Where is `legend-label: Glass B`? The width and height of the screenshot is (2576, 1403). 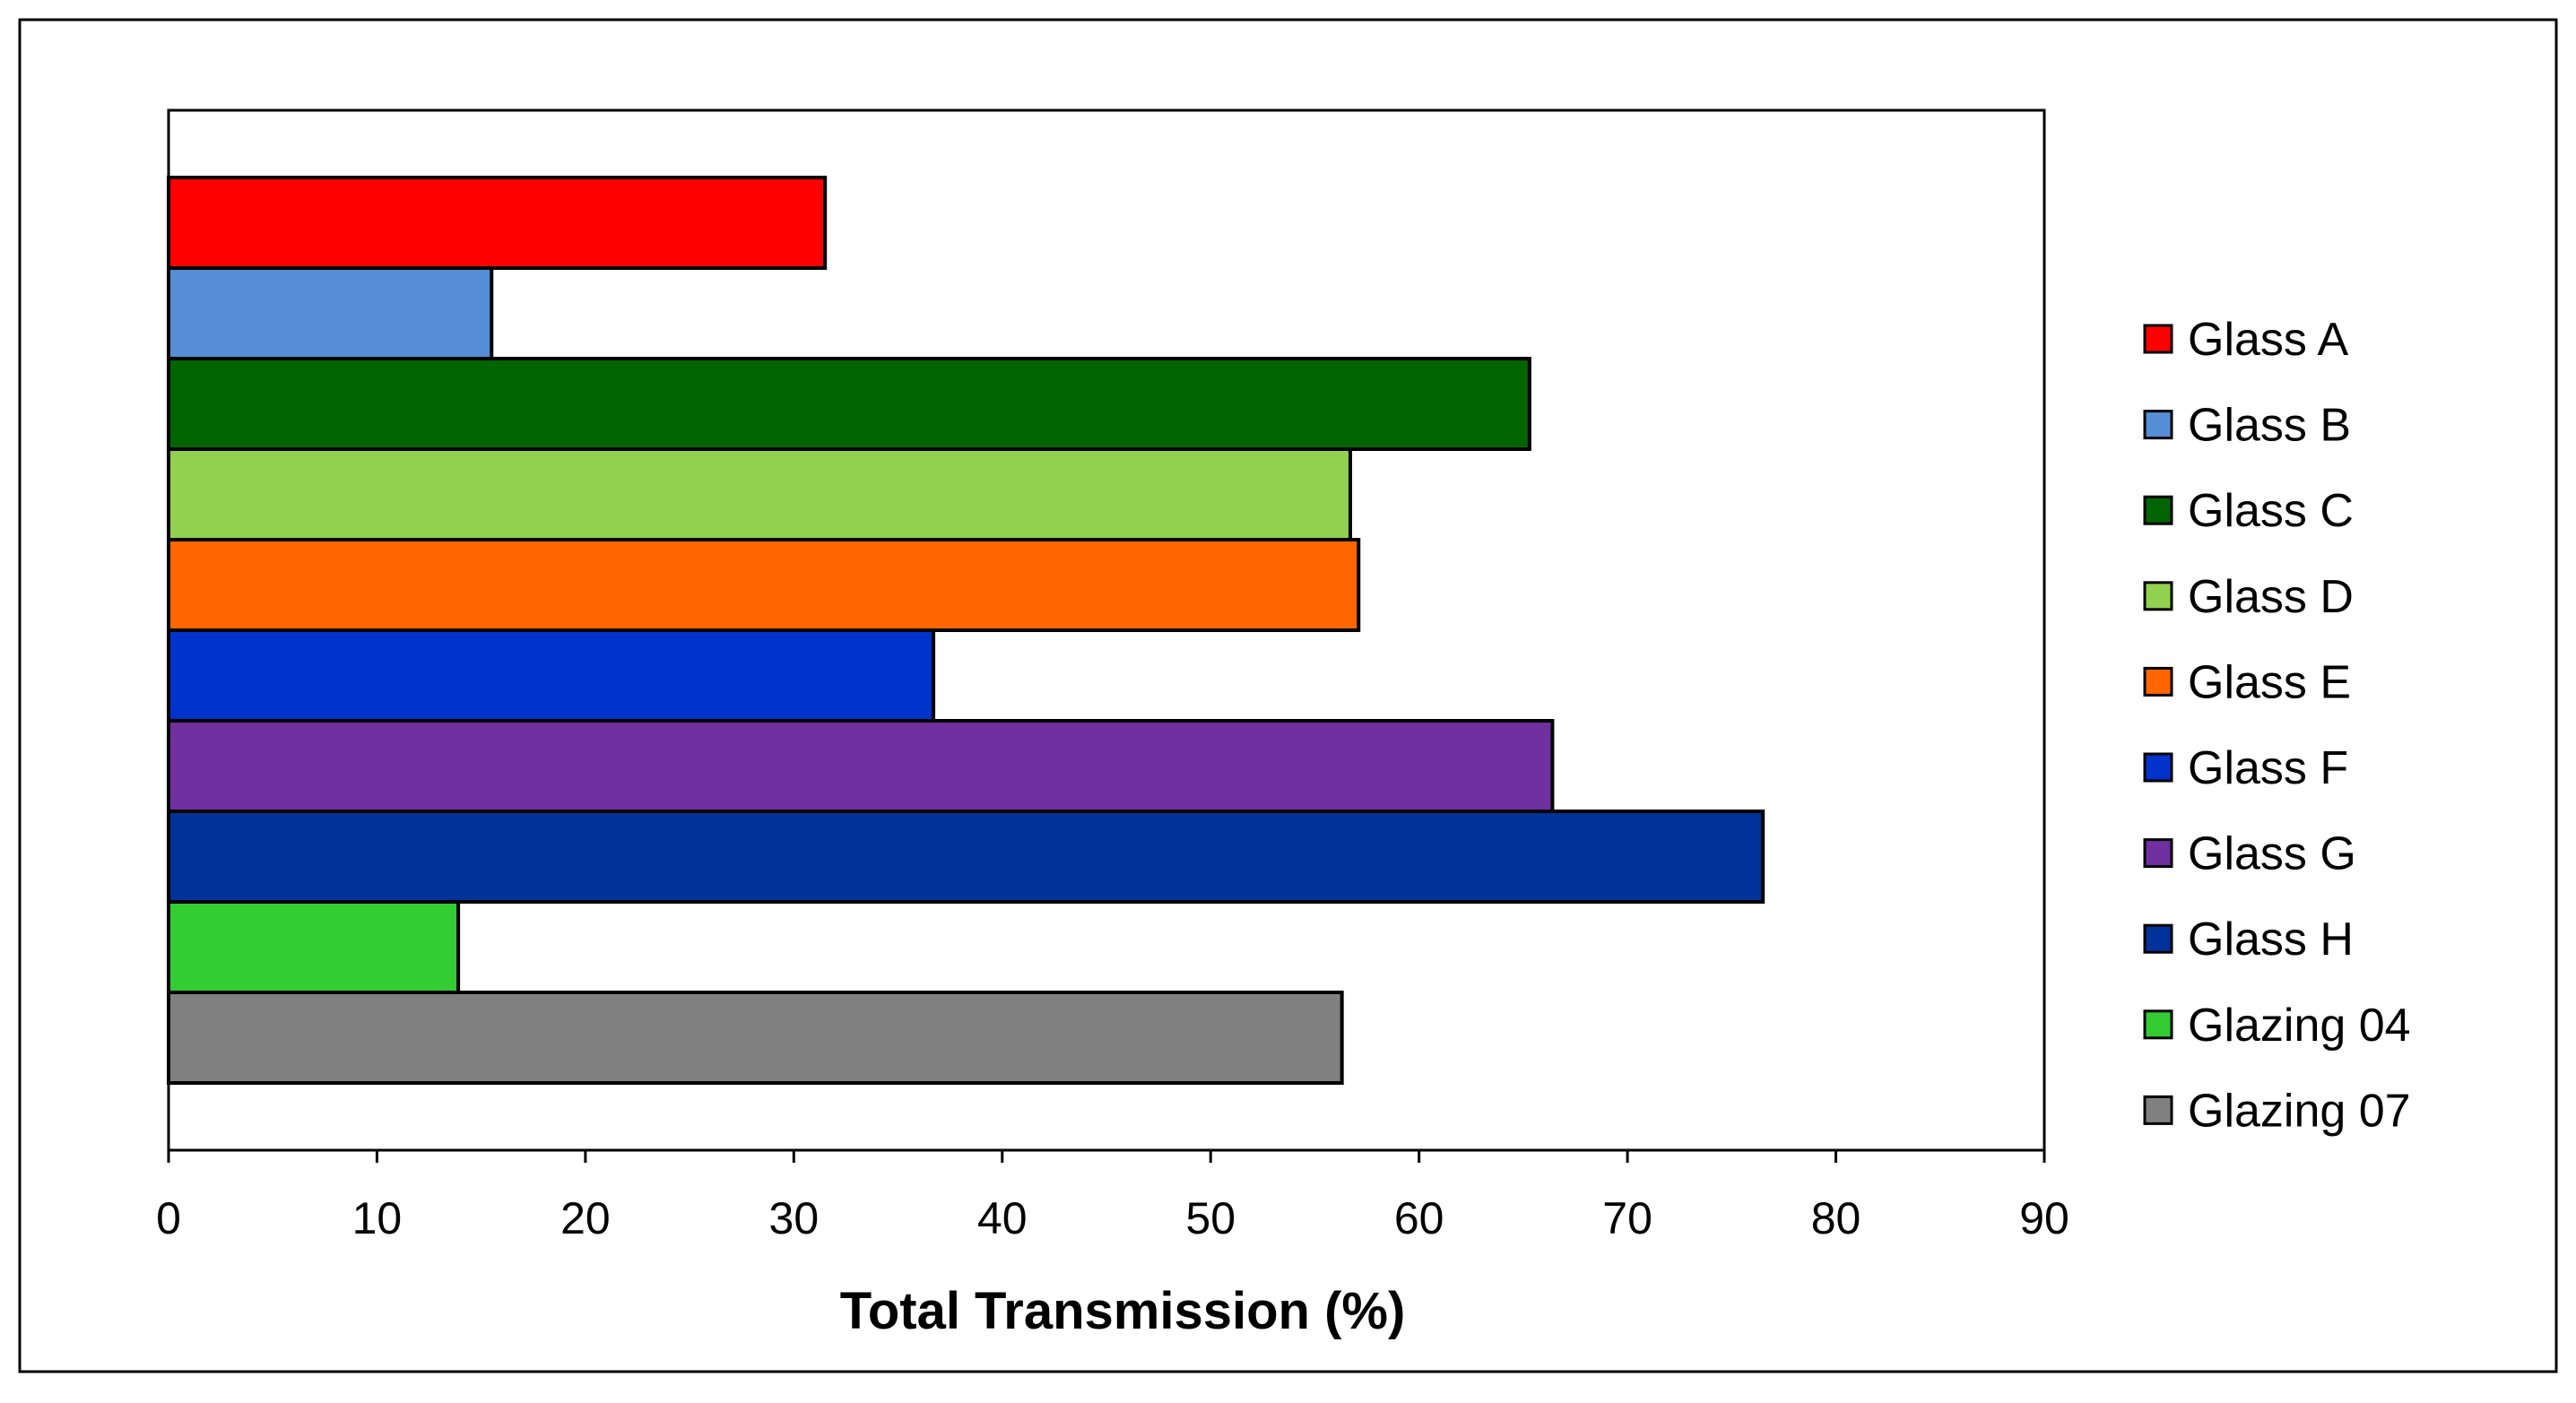 legend-label: Glass B is located at coordinates (2269, 426).